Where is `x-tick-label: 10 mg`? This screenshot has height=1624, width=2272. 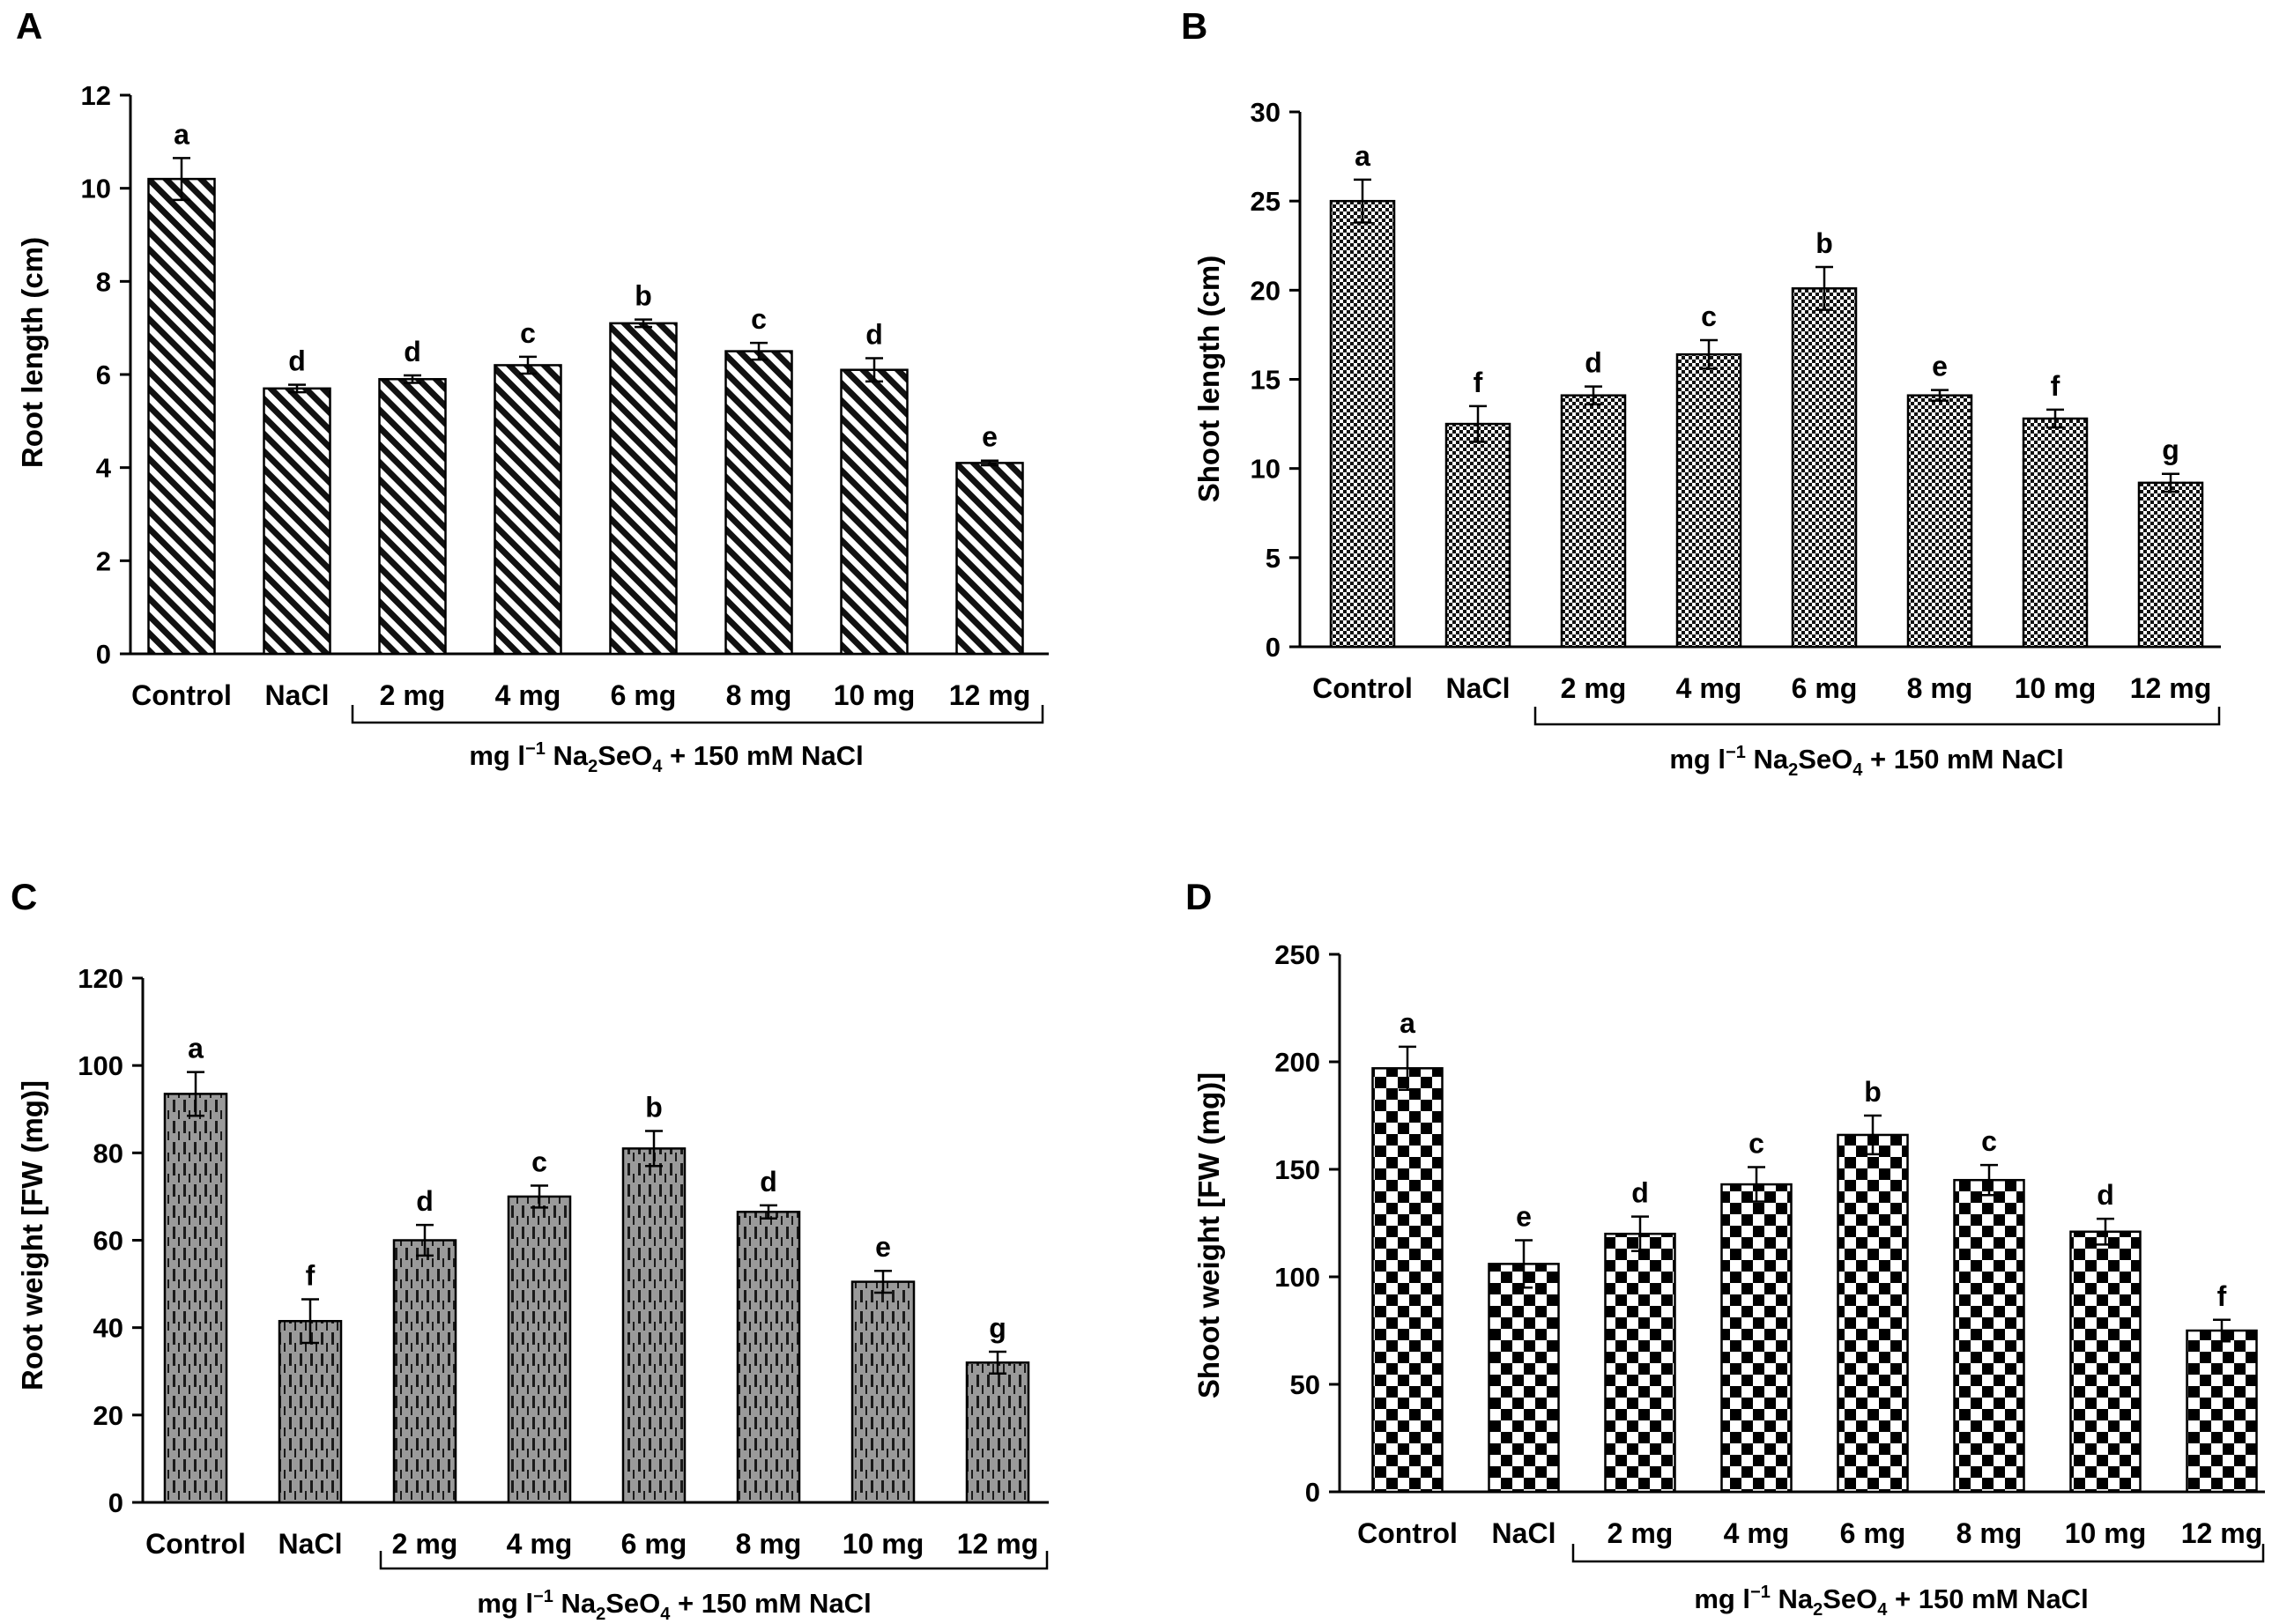 x-tick-label: 10 mg is located at coordinates (2055, 688).